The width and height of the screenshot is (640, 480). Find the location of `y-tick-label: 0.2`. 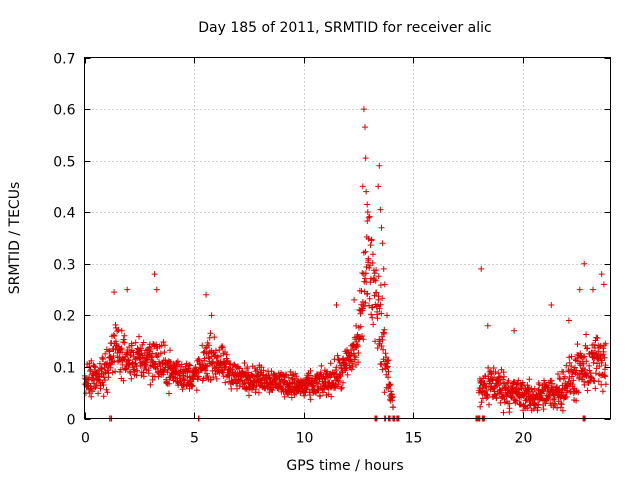

y-tick-label: 0.2 is located at coordinates (64, 317).